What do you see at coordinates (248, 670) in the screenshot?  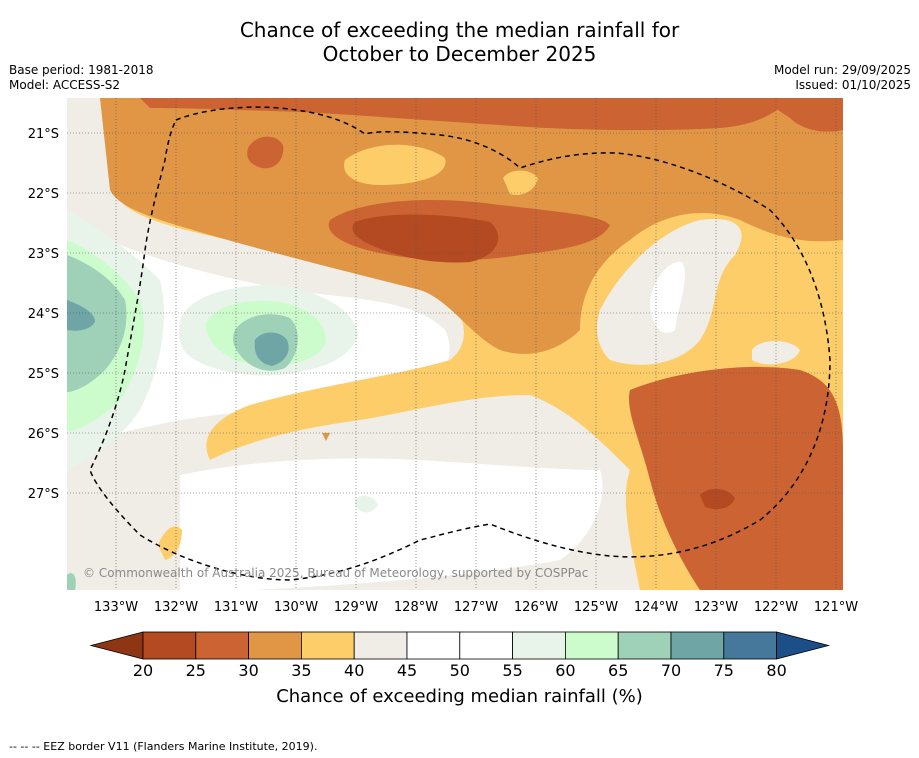 I see `colorbar-tick-label: 30` at bounding box center [248, 670].